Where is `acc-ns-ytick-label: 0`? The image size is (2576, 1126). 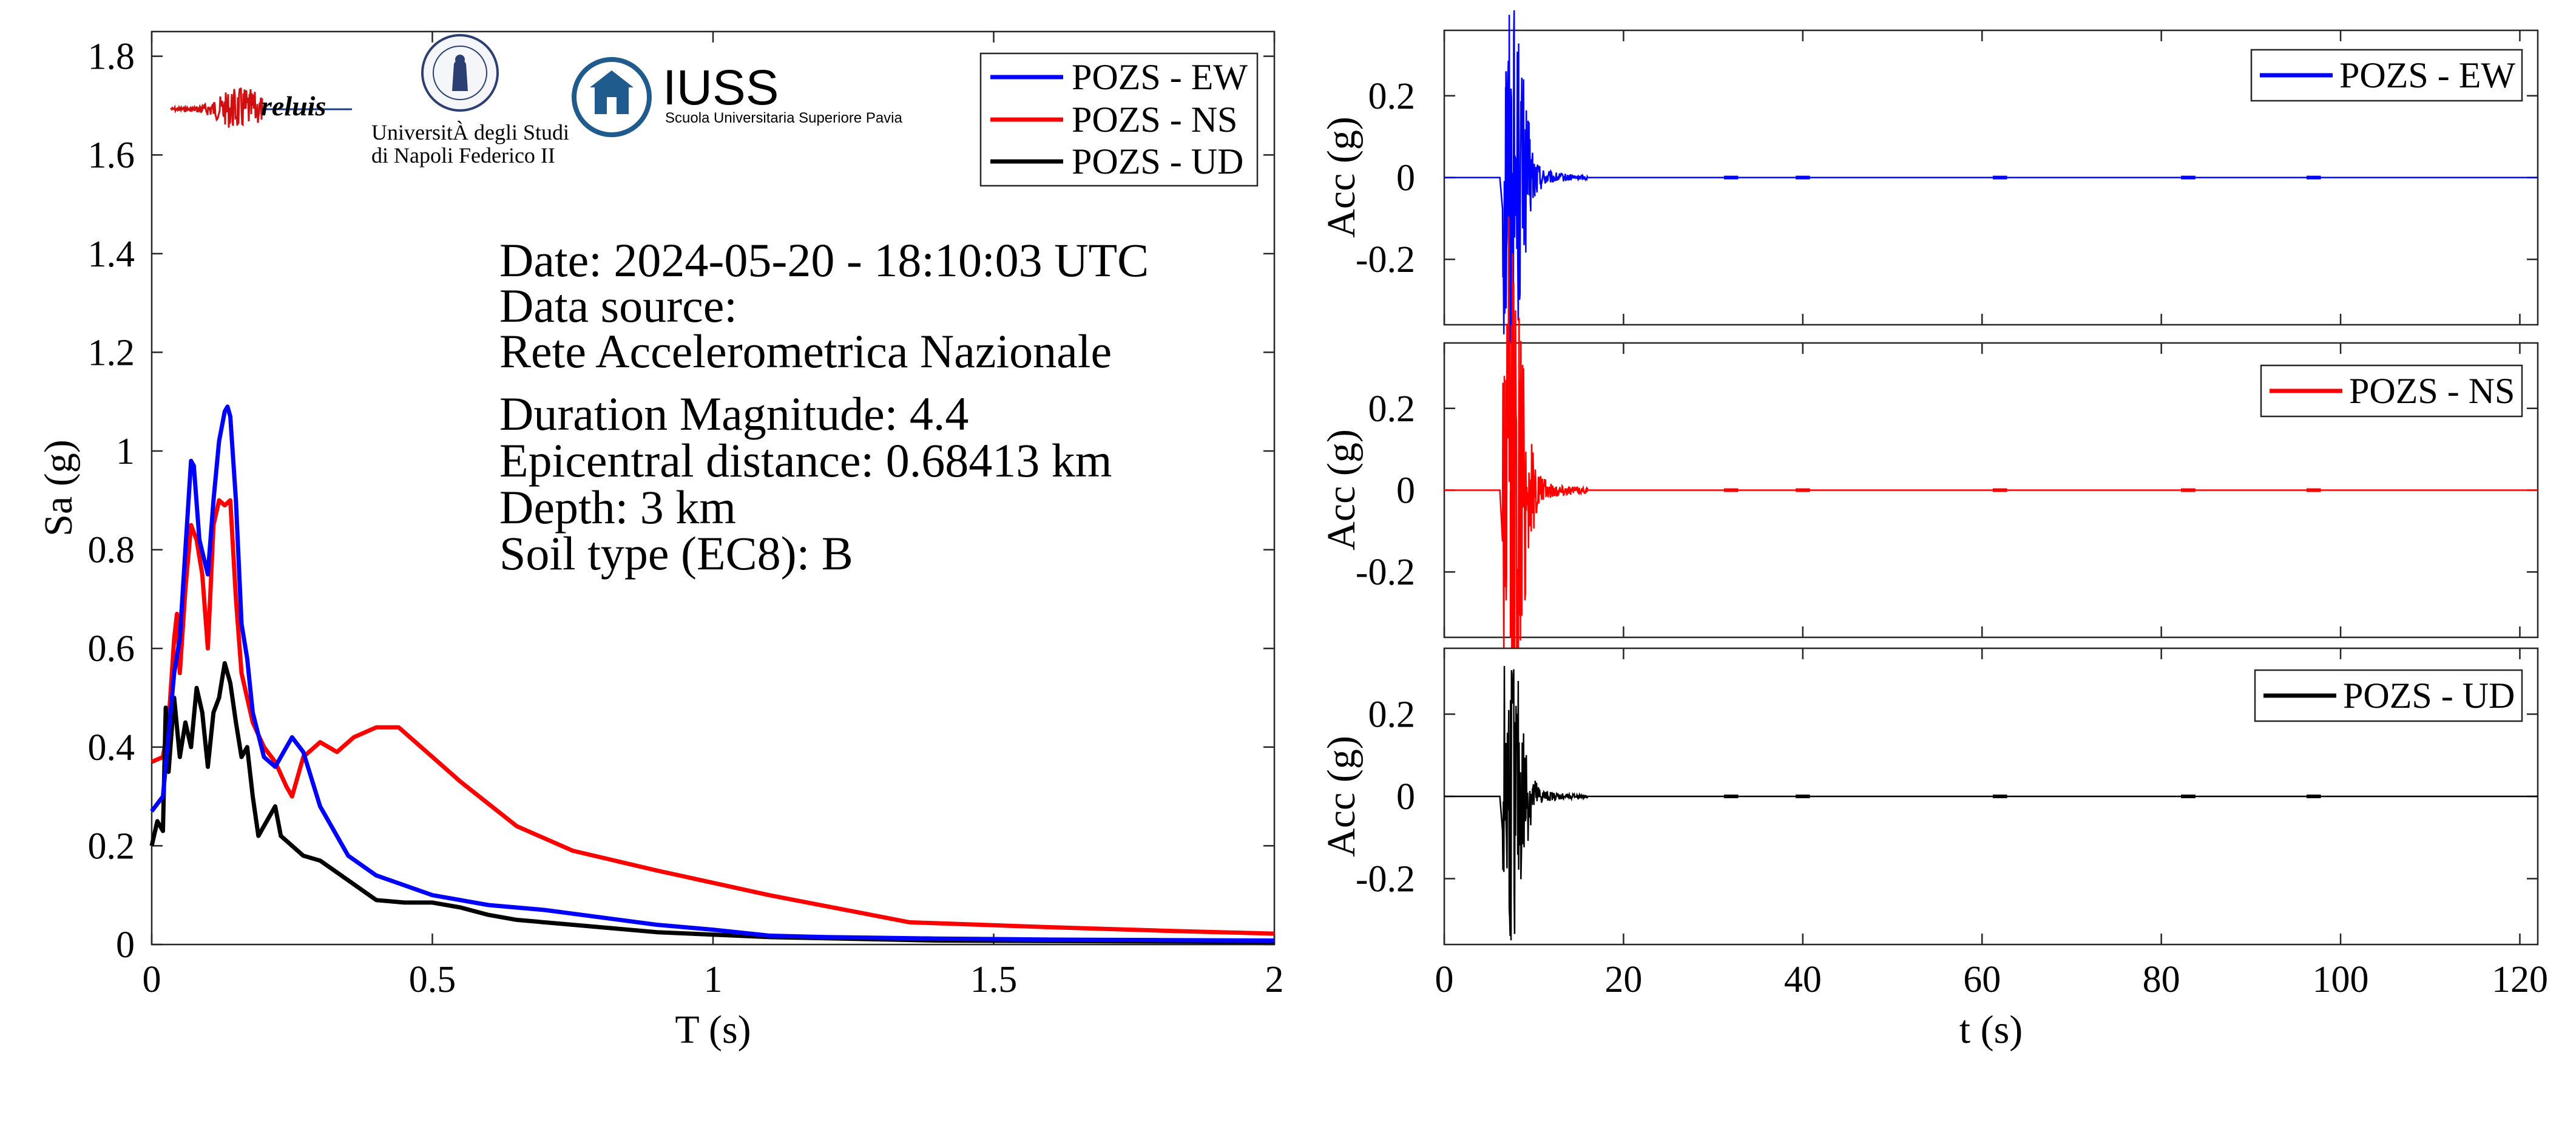
acc-ns-ytick-label: 0 is located at coordinates (1405, 491).